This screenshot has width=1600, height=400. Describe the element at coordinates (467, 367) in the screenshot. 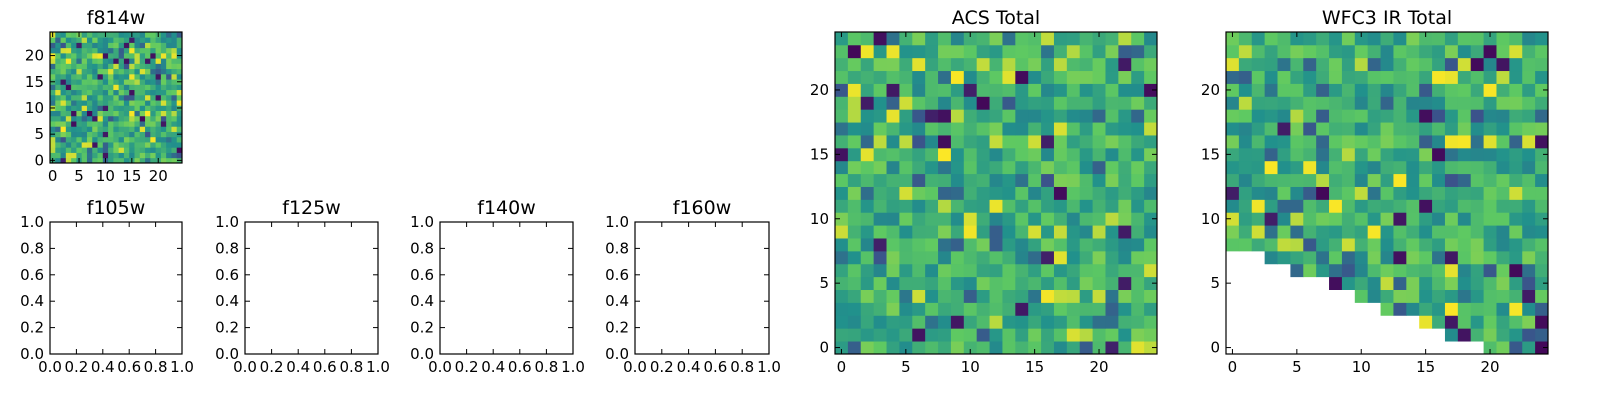

I see `x-tick-label: 0.2` at that location.